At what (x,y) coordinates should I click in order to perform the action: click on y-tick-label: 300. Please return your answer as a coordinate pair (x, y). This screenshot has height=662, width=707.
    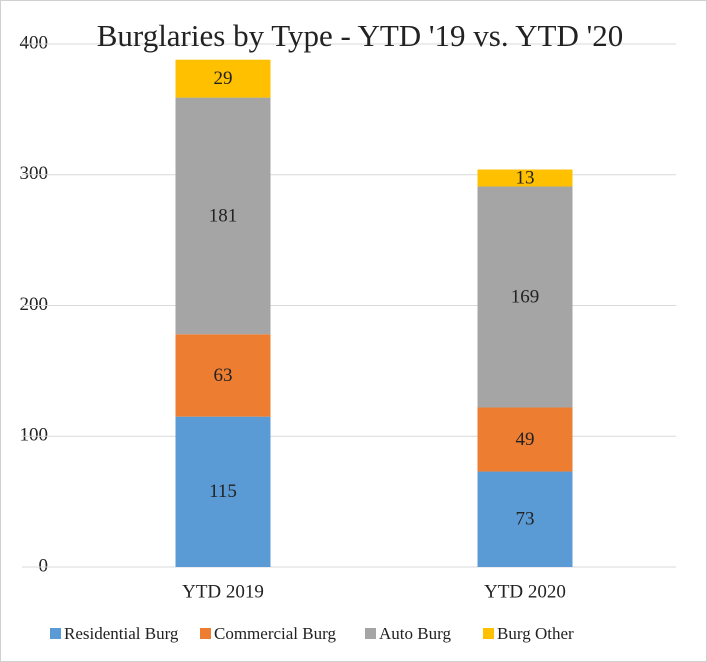
    Looking at the image, I should click on (34, 173).